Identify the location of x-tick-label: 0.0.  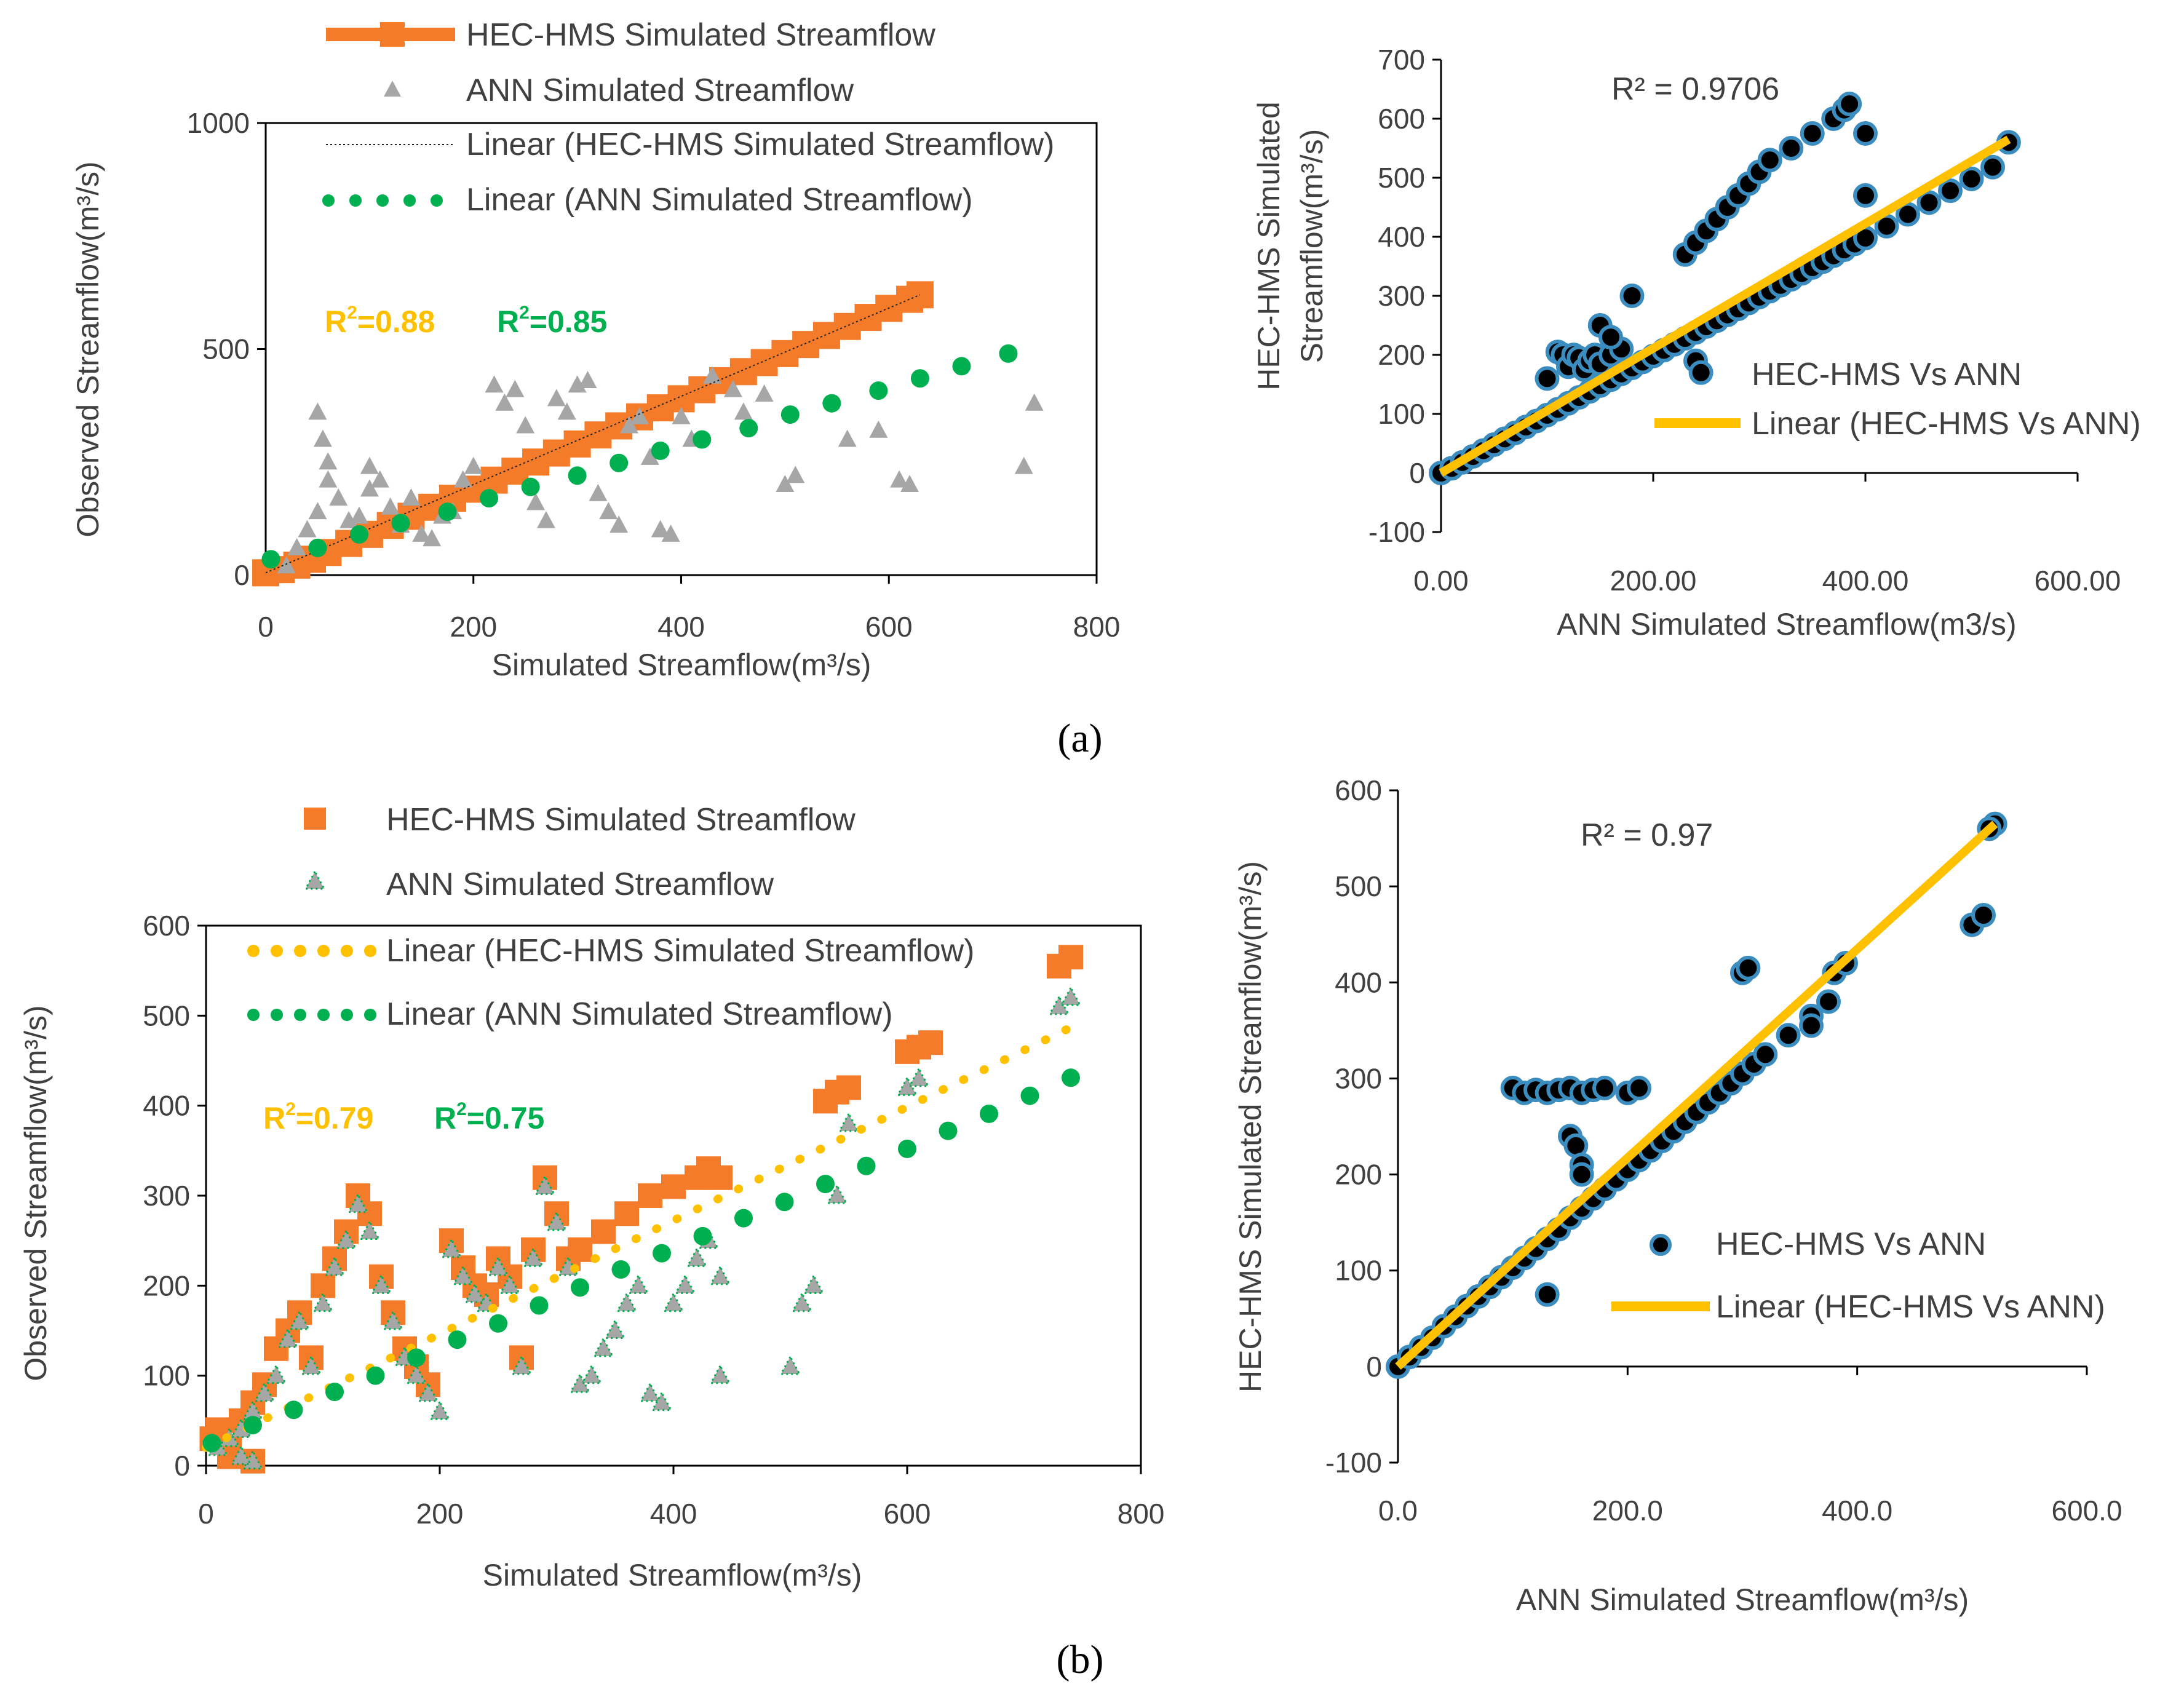
(1398, 1511).